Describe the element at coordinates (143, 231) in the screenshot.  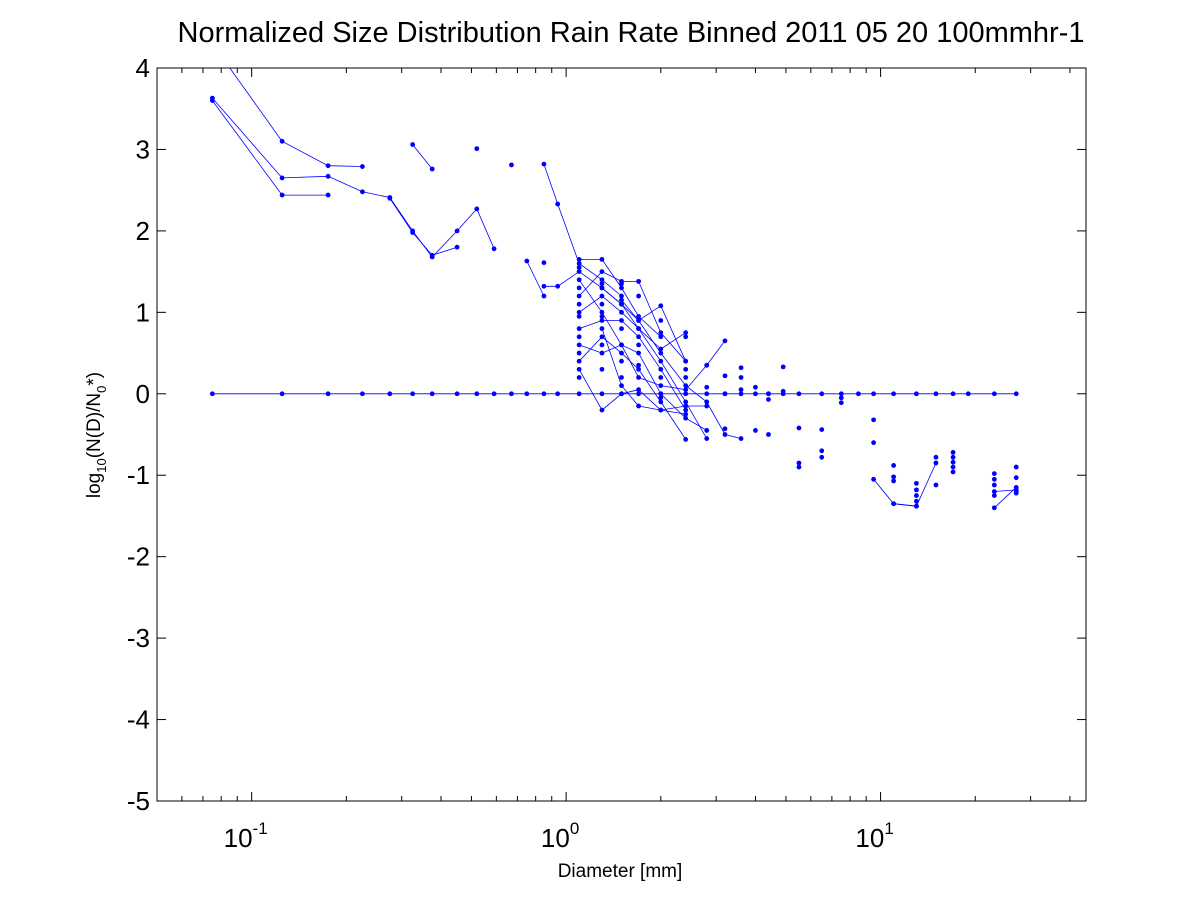
I see `y-tick-label: 2` at that location.